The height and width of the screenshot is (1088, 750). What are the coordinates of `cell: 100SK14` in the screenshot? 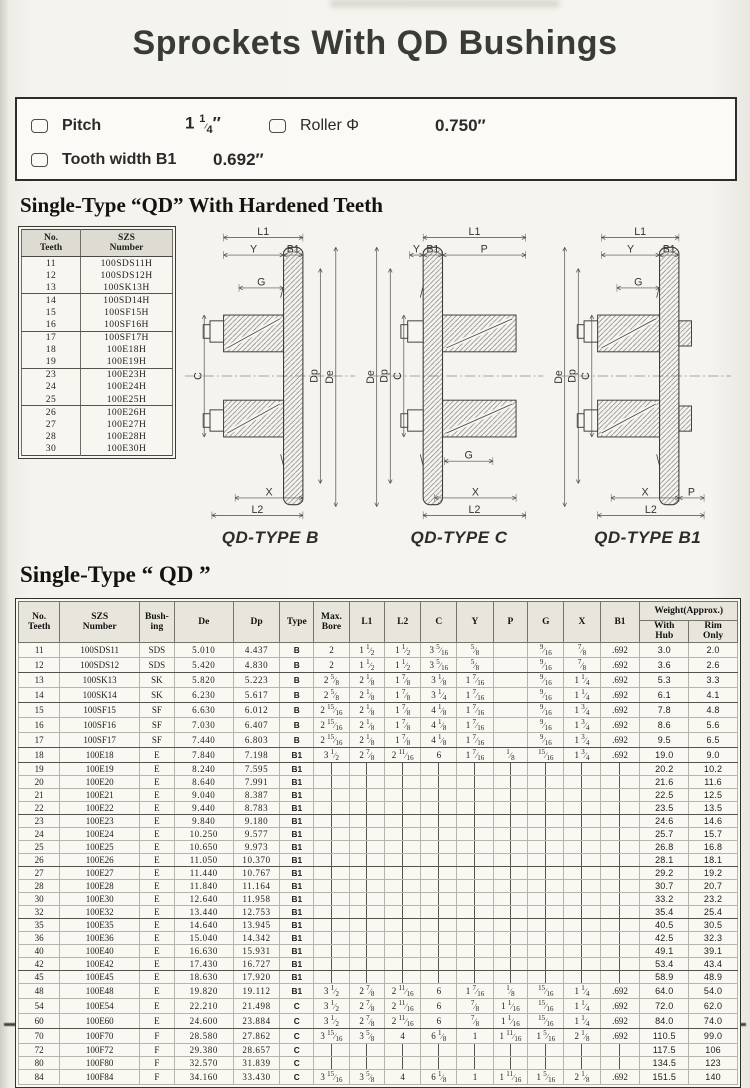 It's located at (100, 694).